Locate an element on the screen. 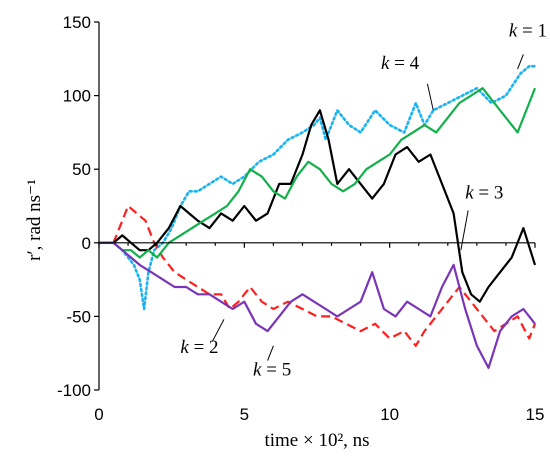 The width and height of the screenshot is (550, 465). x-tick-label: 5 is located at coordinates (244, 414).